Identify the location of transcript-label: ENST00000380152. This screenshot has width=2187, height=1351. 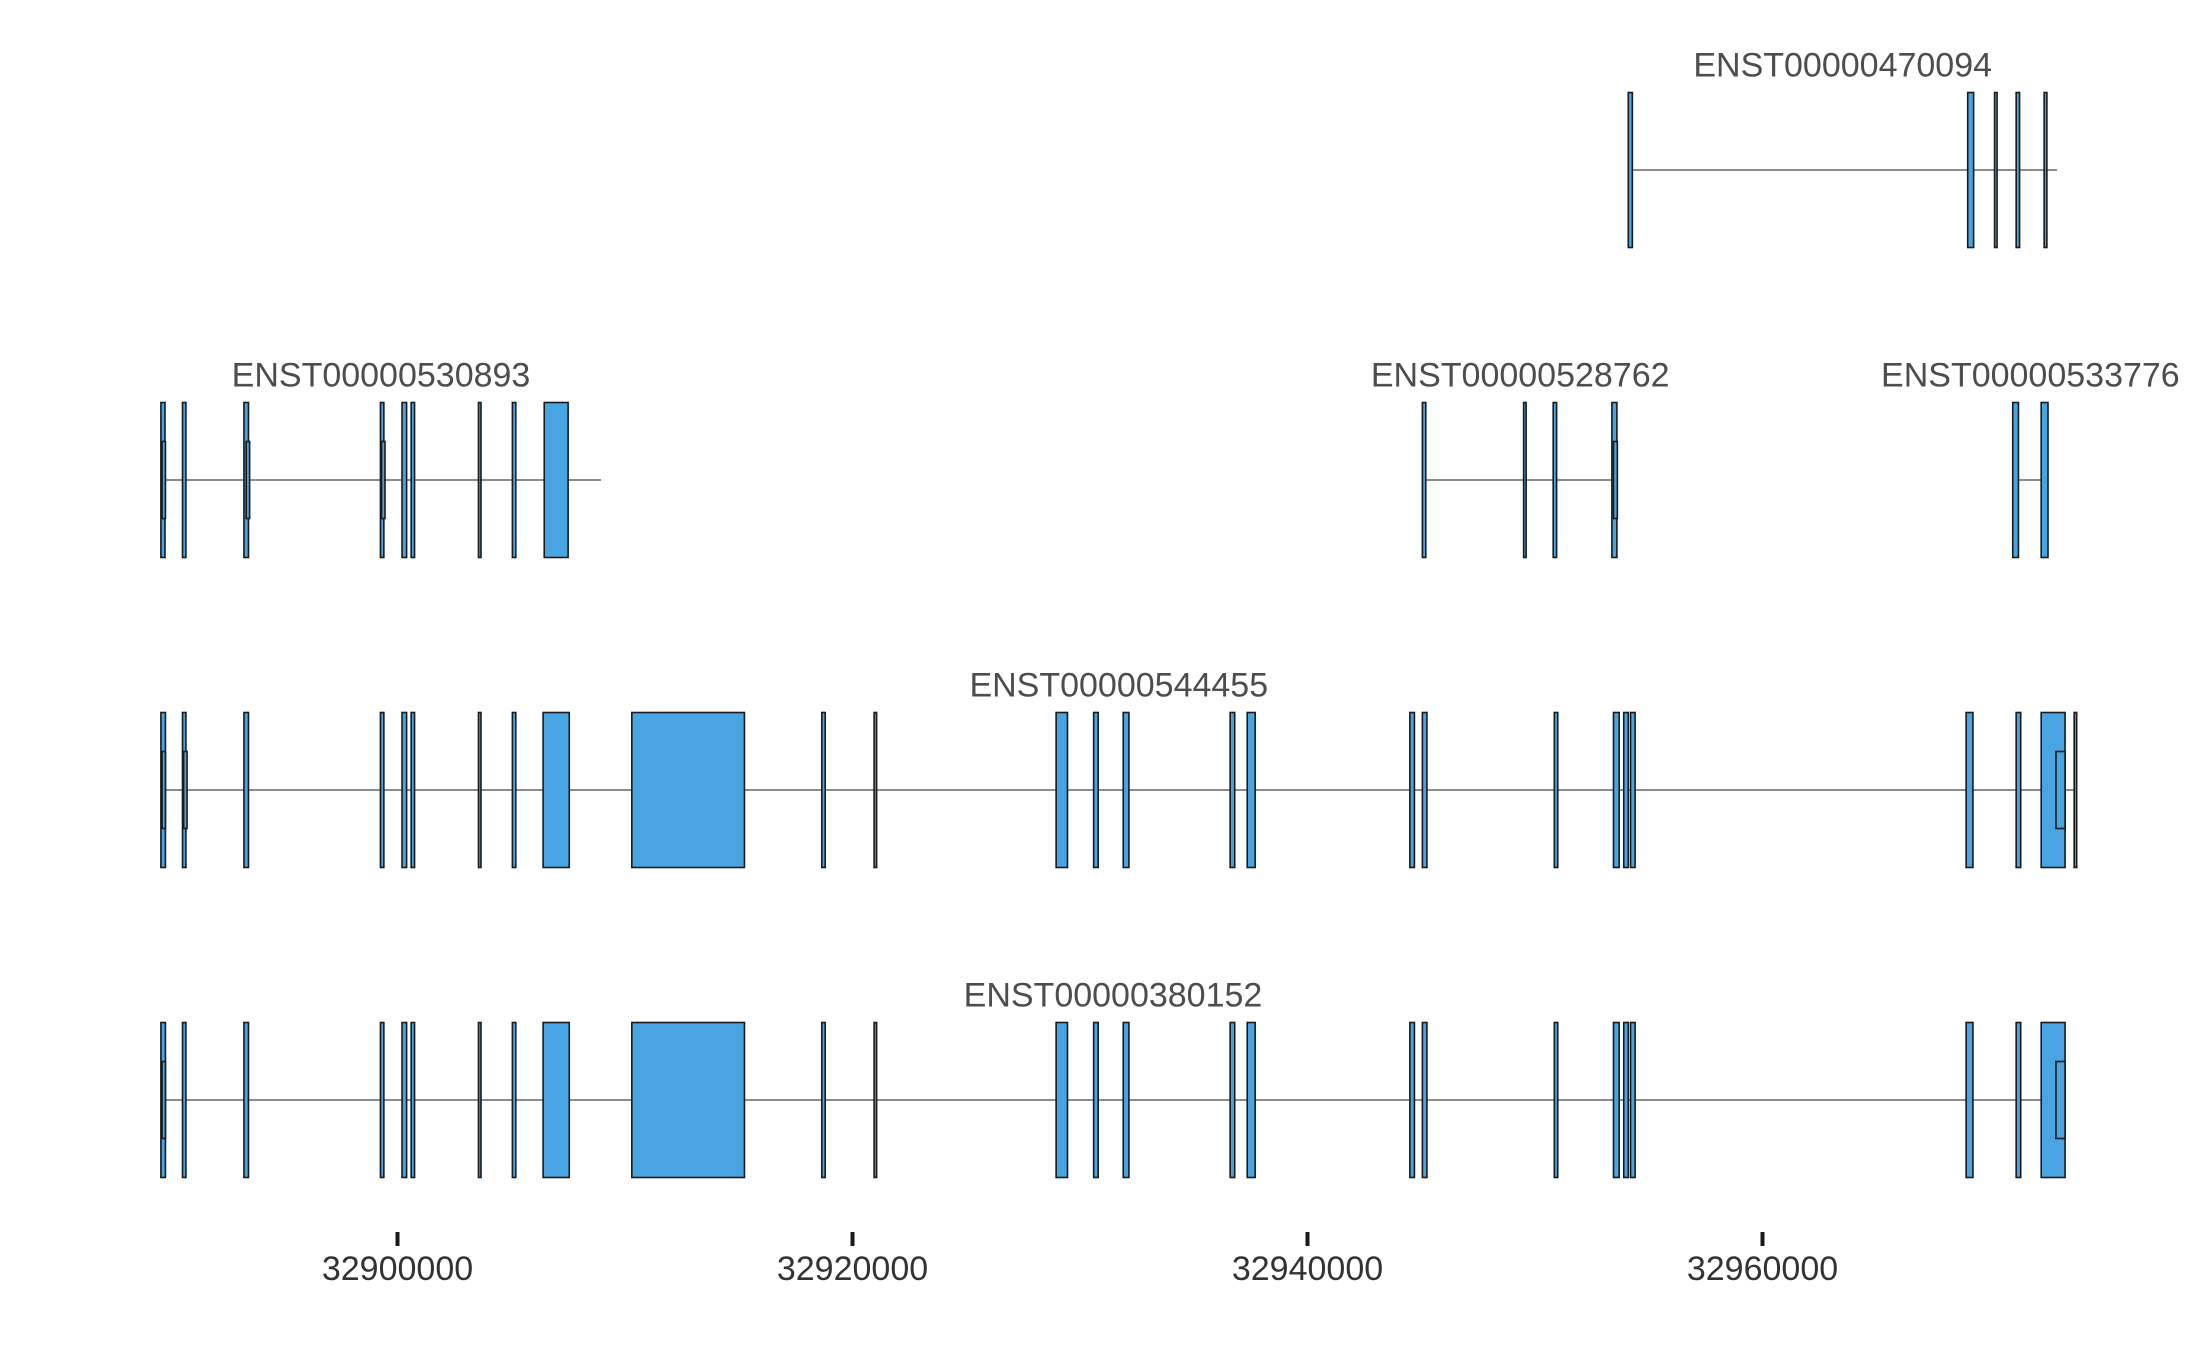
(1113, 996).